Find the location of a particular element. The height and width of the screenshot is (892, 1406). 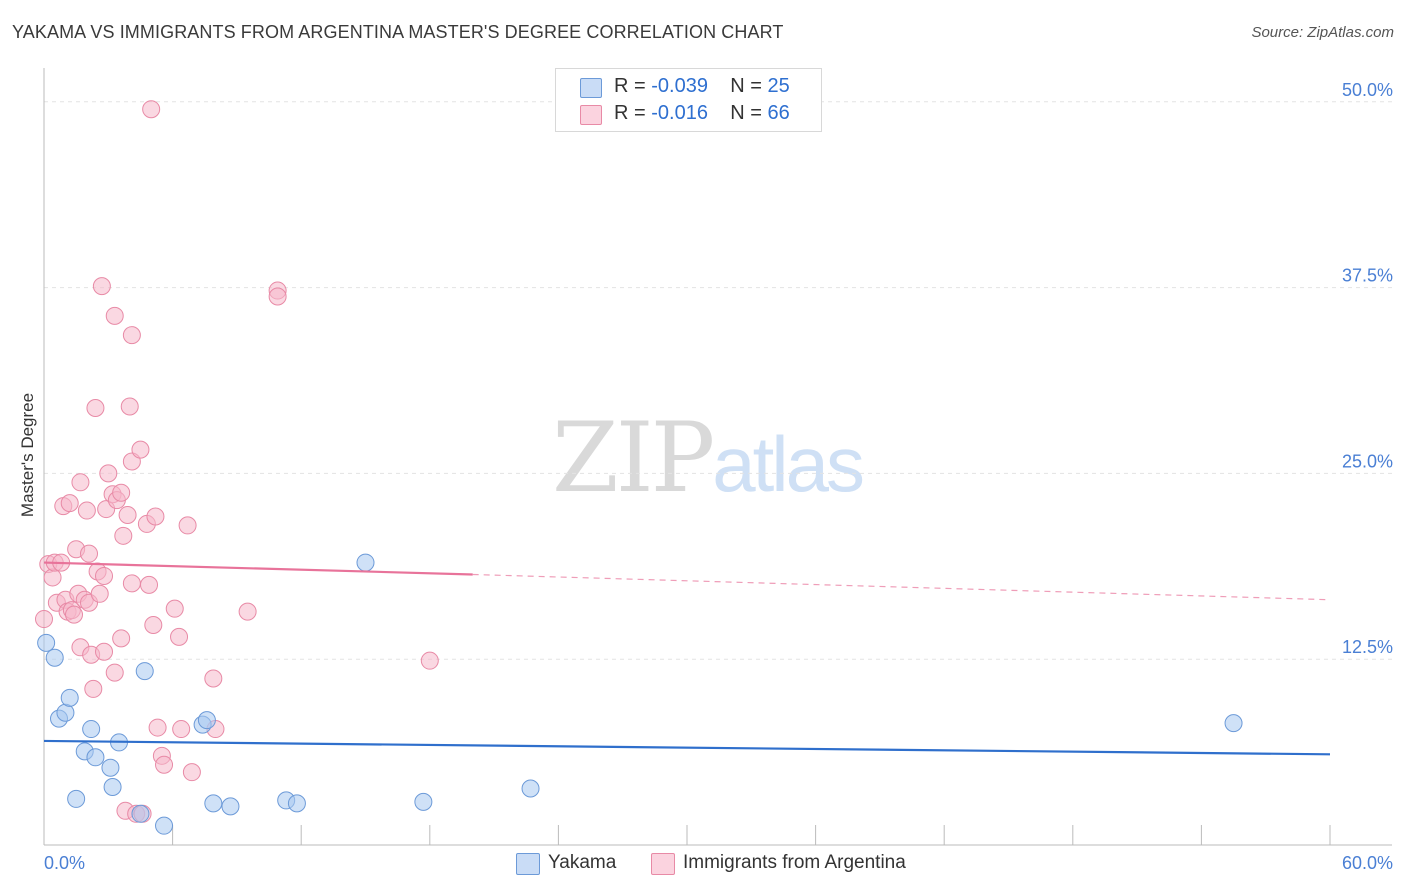

x-tick-label: 60.0% is located at coordinates (1367, 863).